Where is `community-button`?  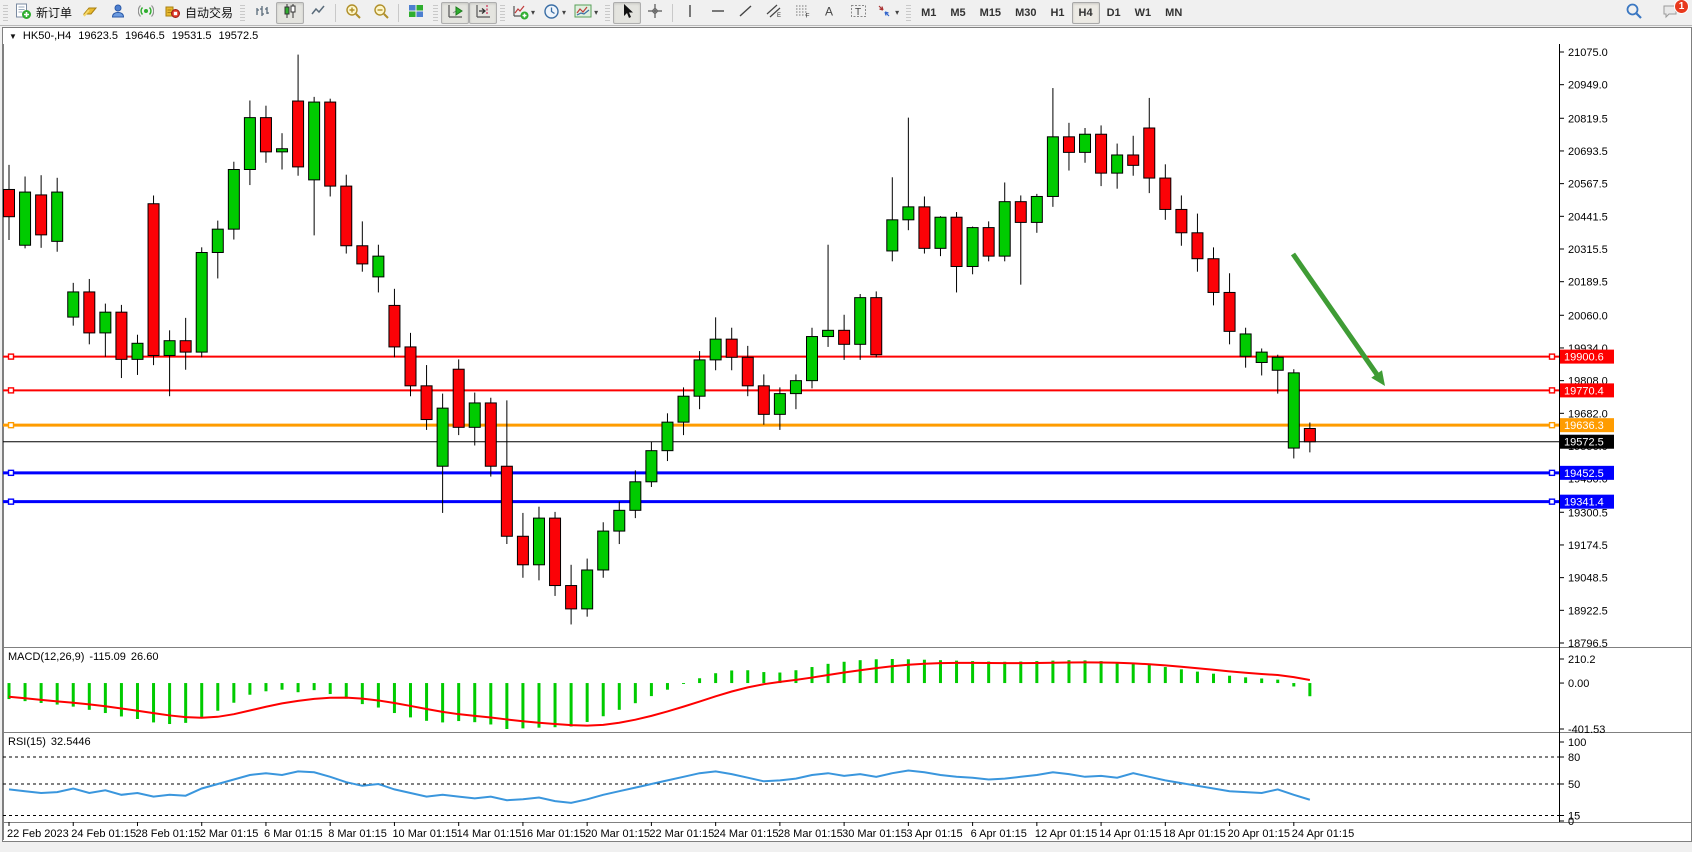 community-button is located at coordinates (118, 13).